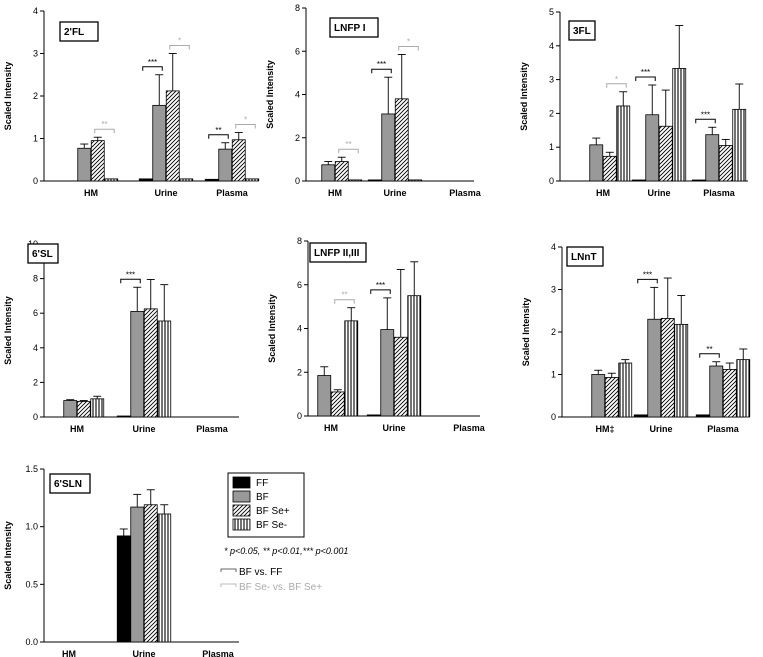 The height and width of the screenshot is (657, 763). Describe the element at coordinates (262, 483) in the screenshot. I see `legend-label-ff: FF` at that location.